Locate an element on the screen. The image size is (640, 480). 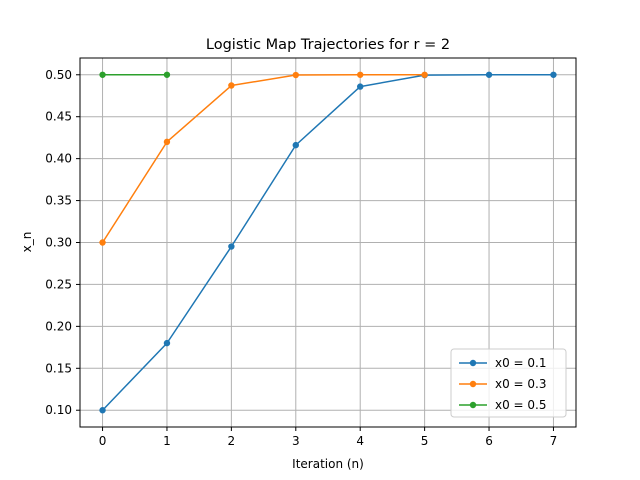
y-tick-label: 0.10 is located at coordinates (58, 410).